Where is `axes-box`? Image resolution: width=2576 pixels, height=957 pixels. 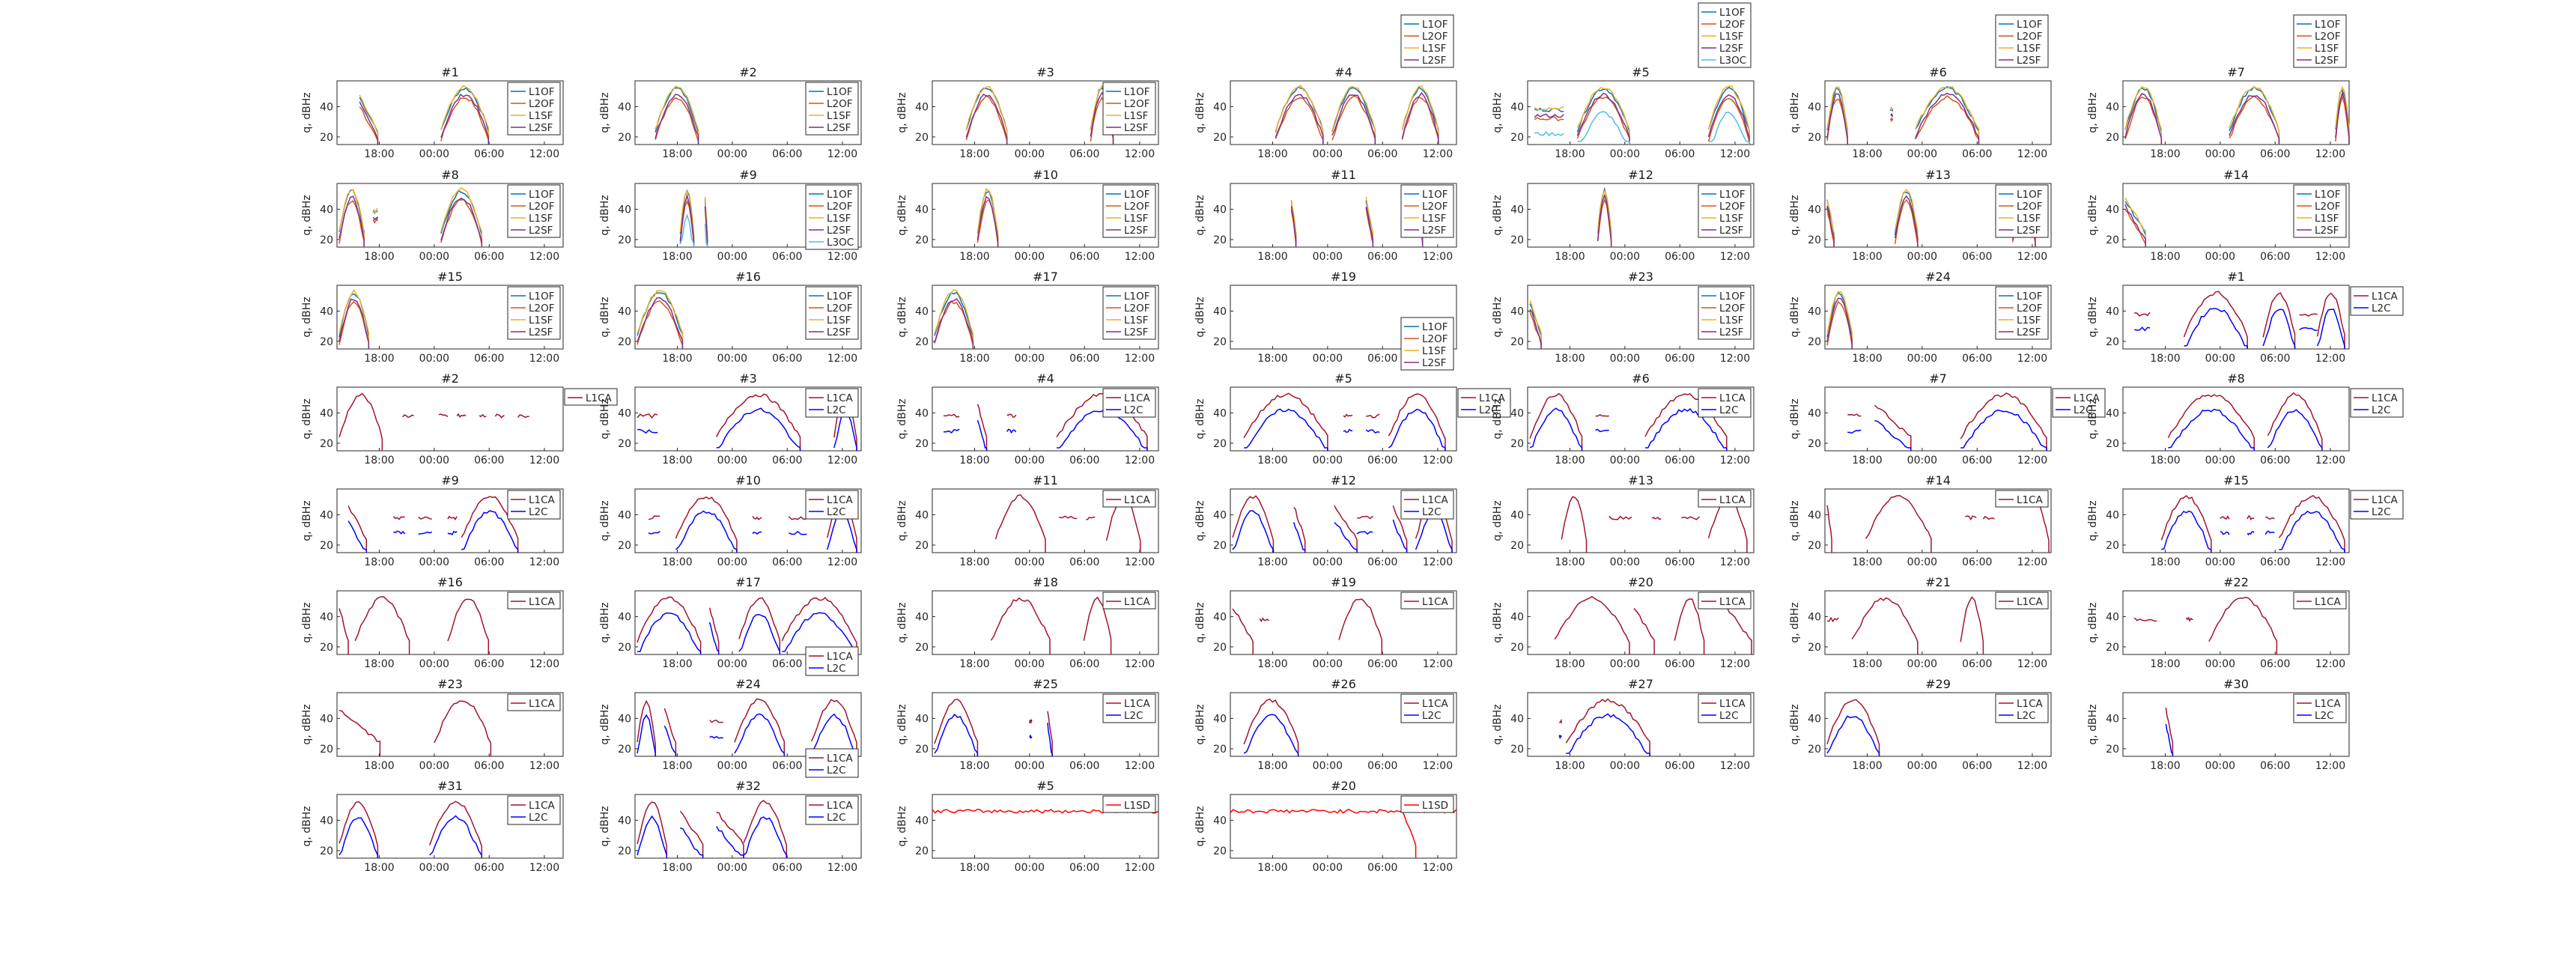 axes-box is located at coordinates (1938, 419).